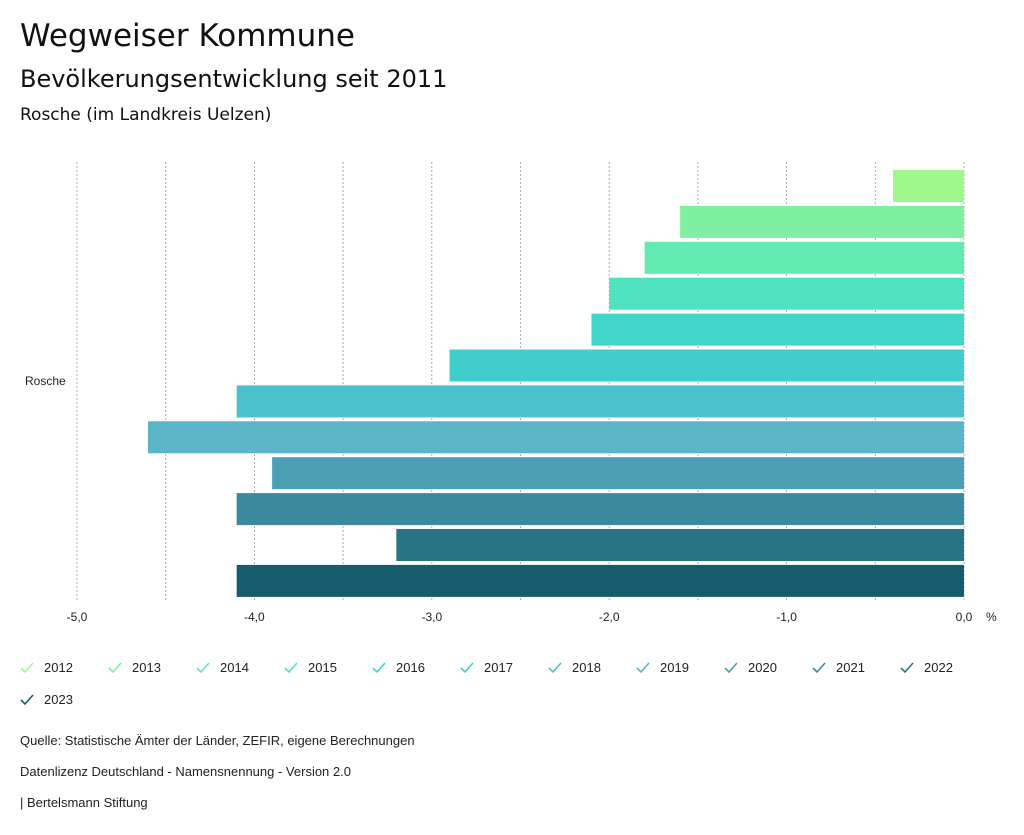  Describe the element at coordinates (416, 676) in the screenshot. I see `legend-item-2016: 2016` at that location.